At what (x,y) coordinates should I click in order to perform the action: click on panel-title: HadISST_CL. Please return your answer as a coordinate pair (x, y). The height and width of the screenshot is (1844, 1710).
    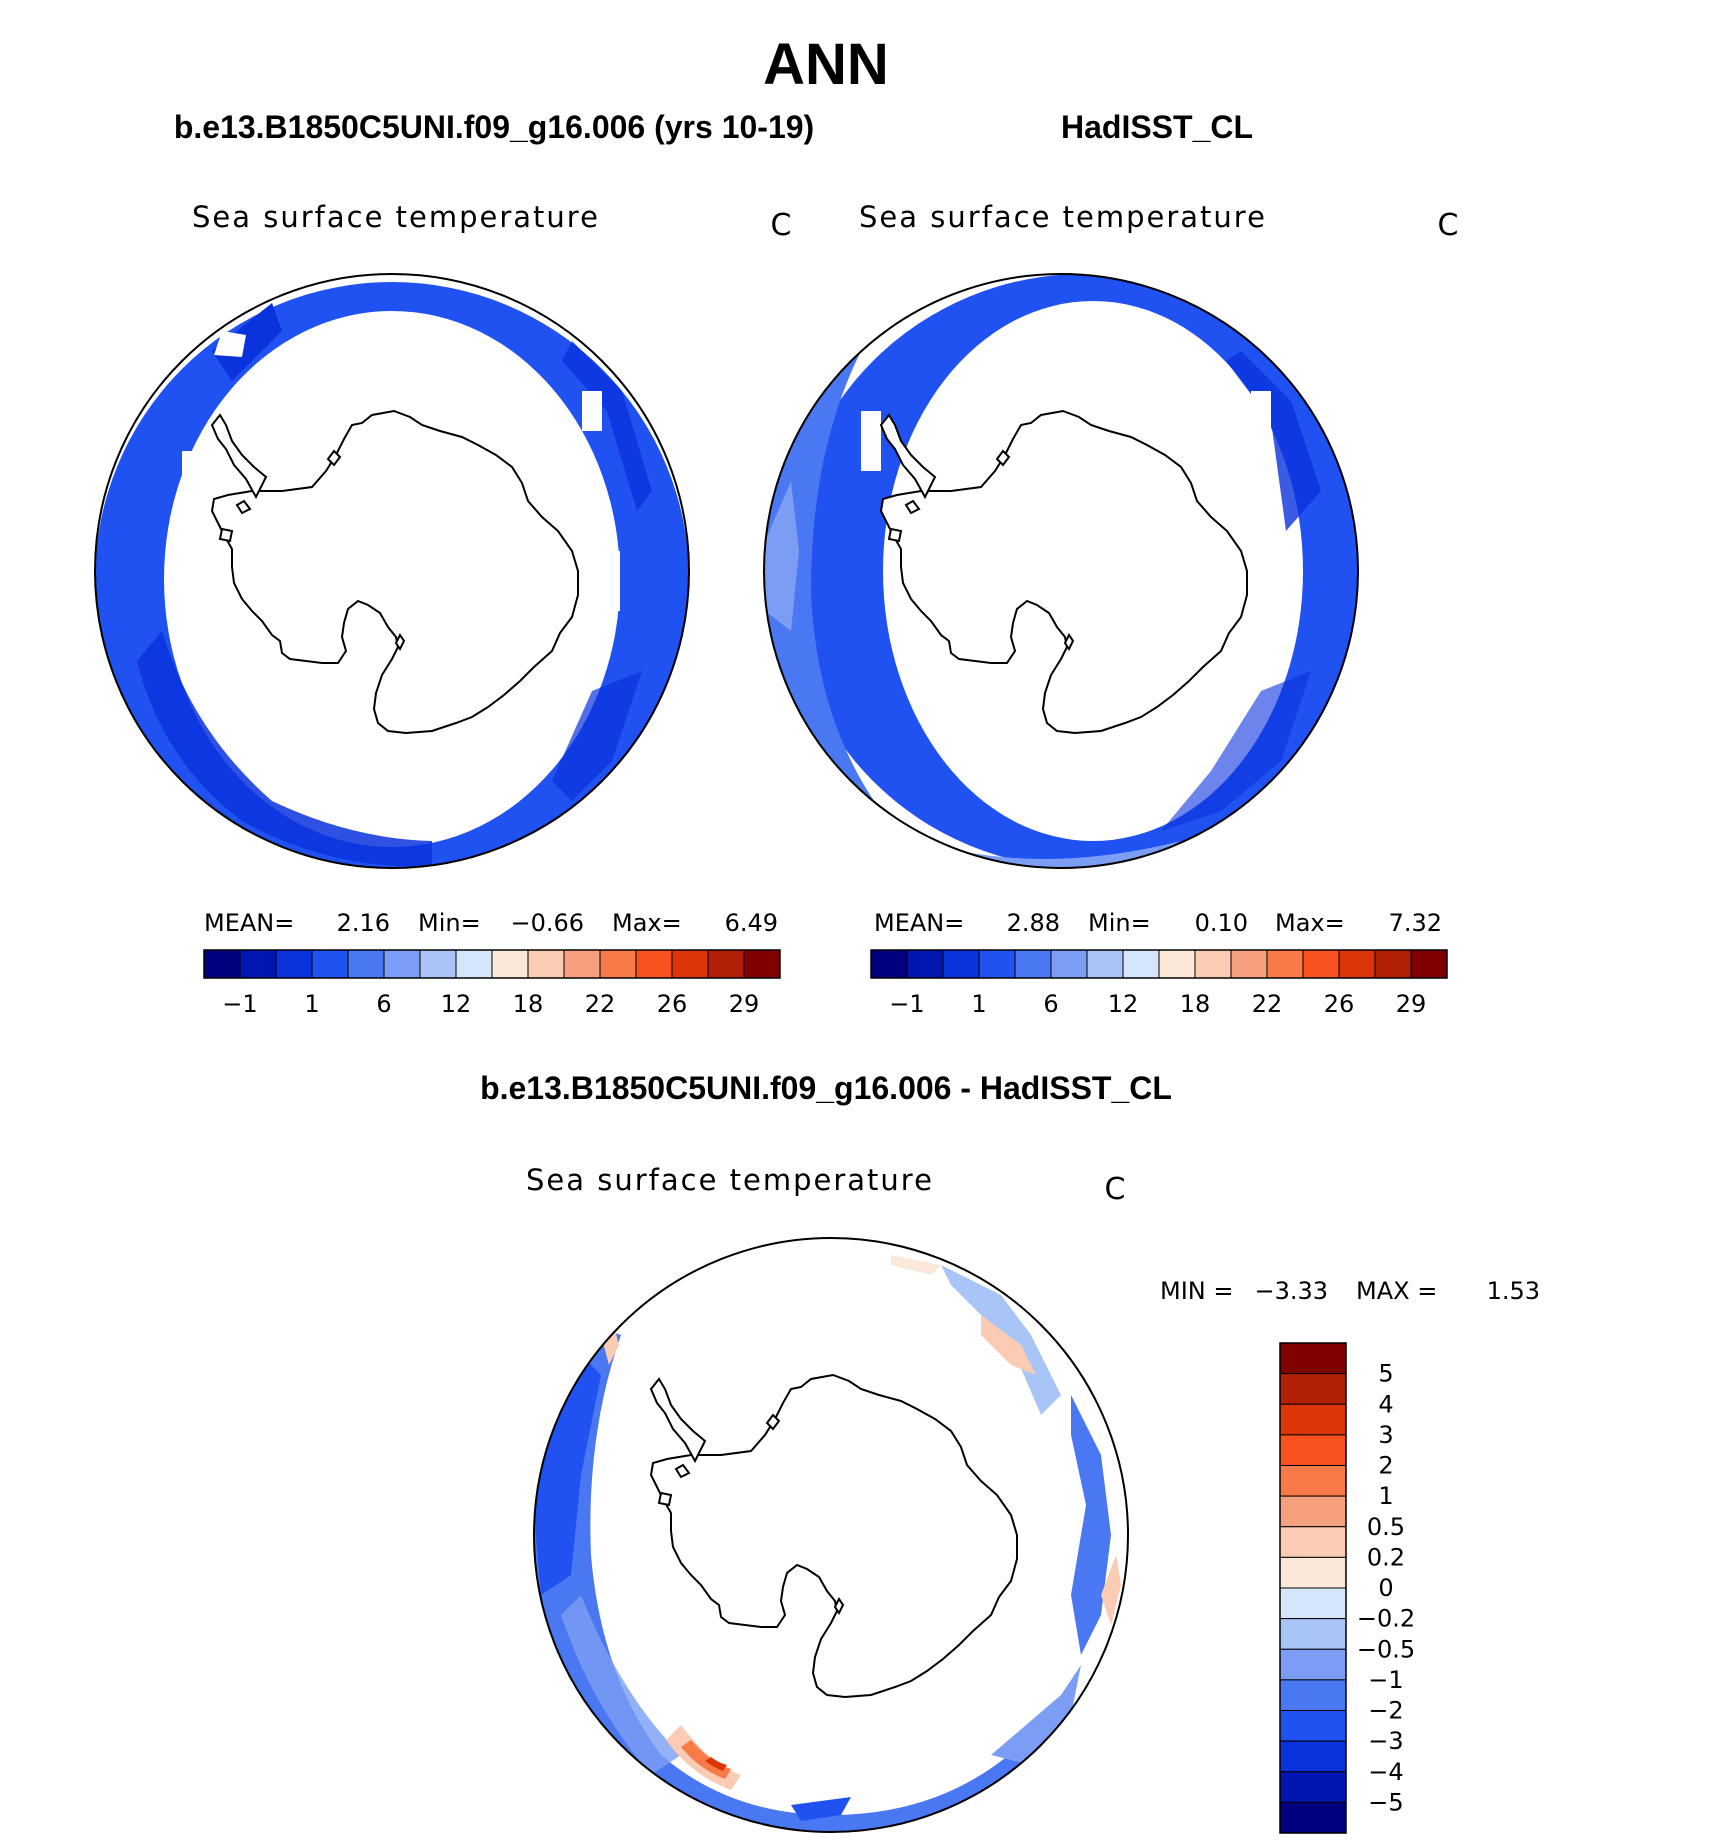
    Looking at the image, I should click on (1157, 127).